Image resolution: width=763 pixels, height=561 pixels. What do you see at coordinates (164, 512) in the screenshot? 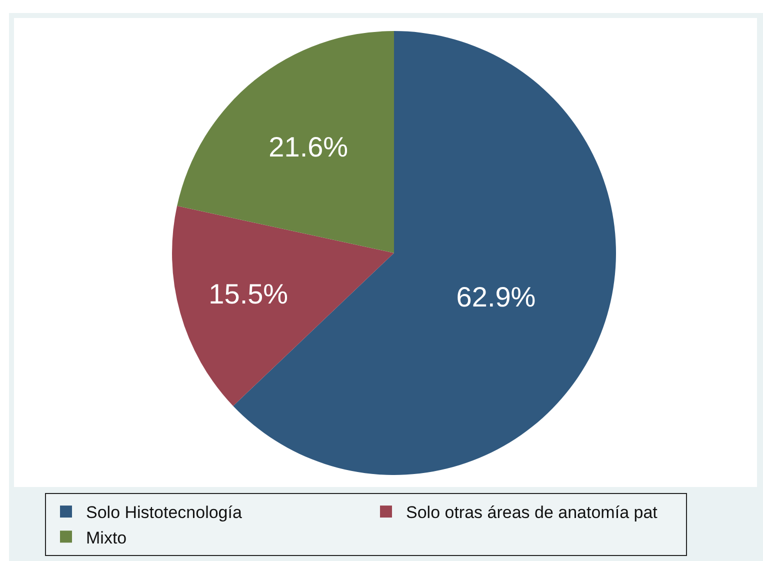
I see `legend-label: Solo Histotecnología` at bounding box center [164, 512].